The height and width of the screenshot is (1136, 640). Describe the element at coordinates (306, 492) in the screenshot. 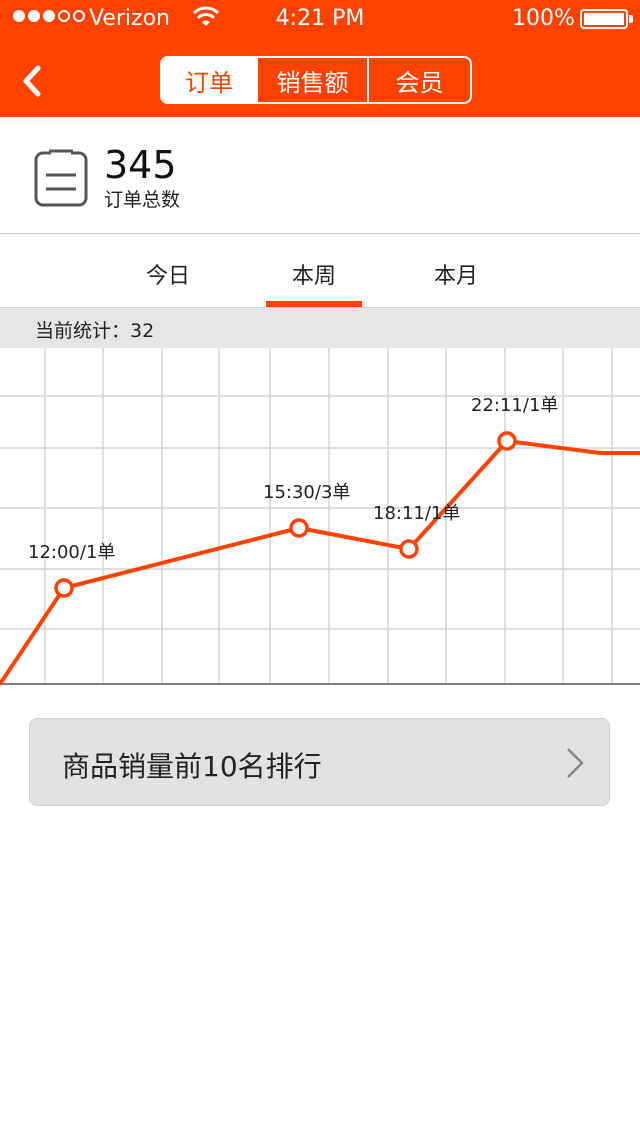

I see `data-point-label: 15:30/3单` at that location.